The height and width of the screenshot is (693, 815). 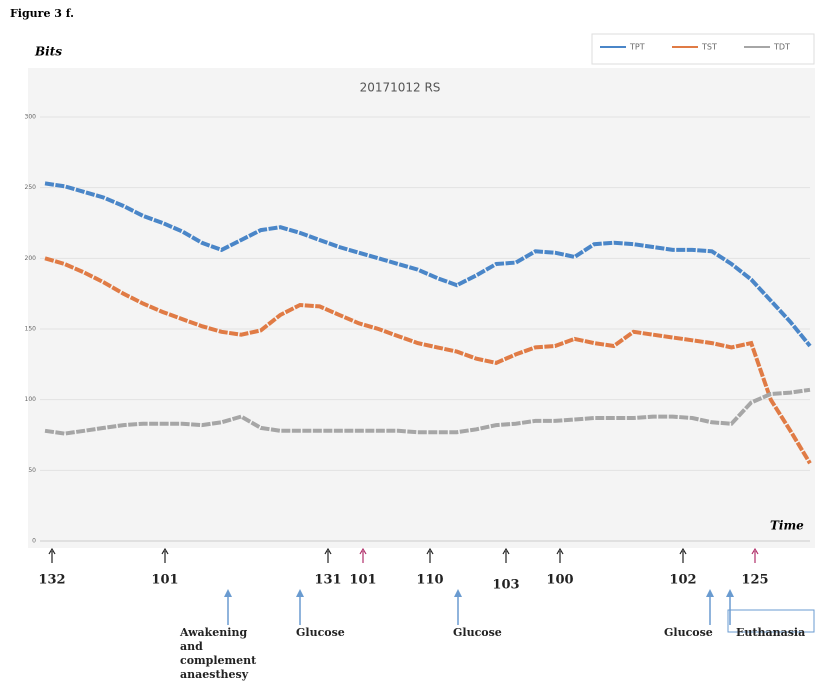 I want to click on event-label: complement, so click(x=218, y=660).